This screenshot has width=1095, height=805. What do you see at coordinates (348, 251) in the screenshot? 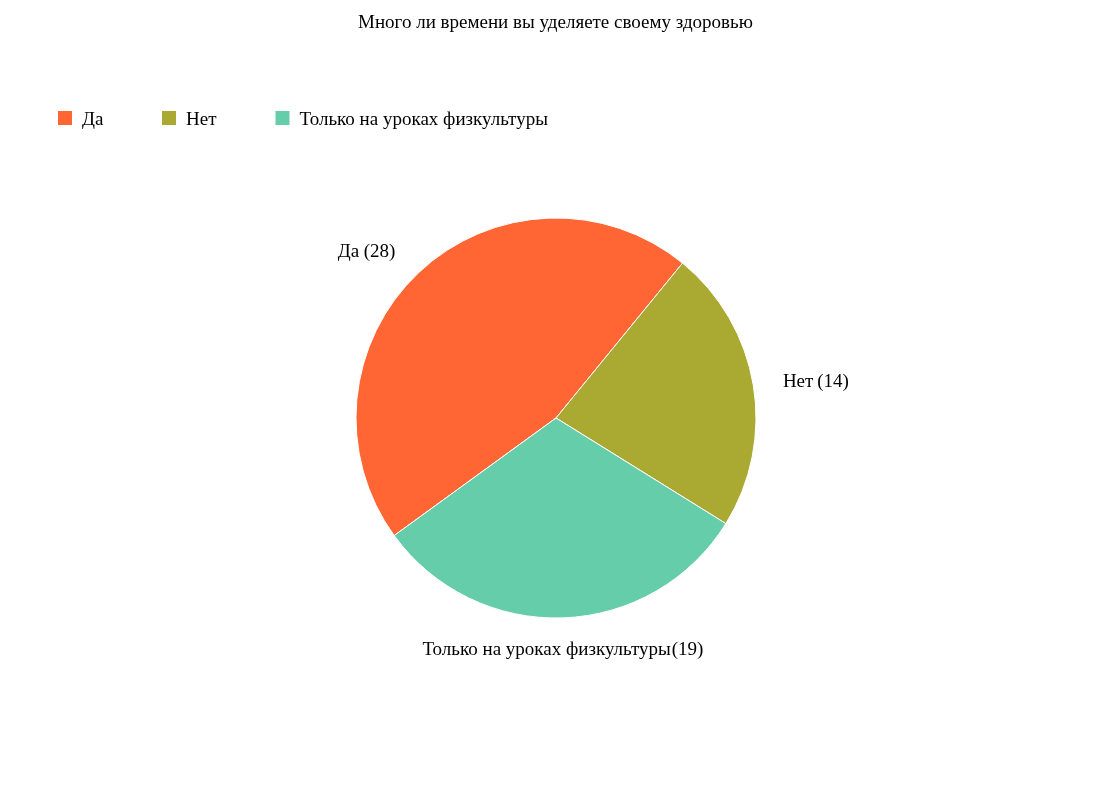
I see `slice-label: Да` at bounding box center [348, 251].